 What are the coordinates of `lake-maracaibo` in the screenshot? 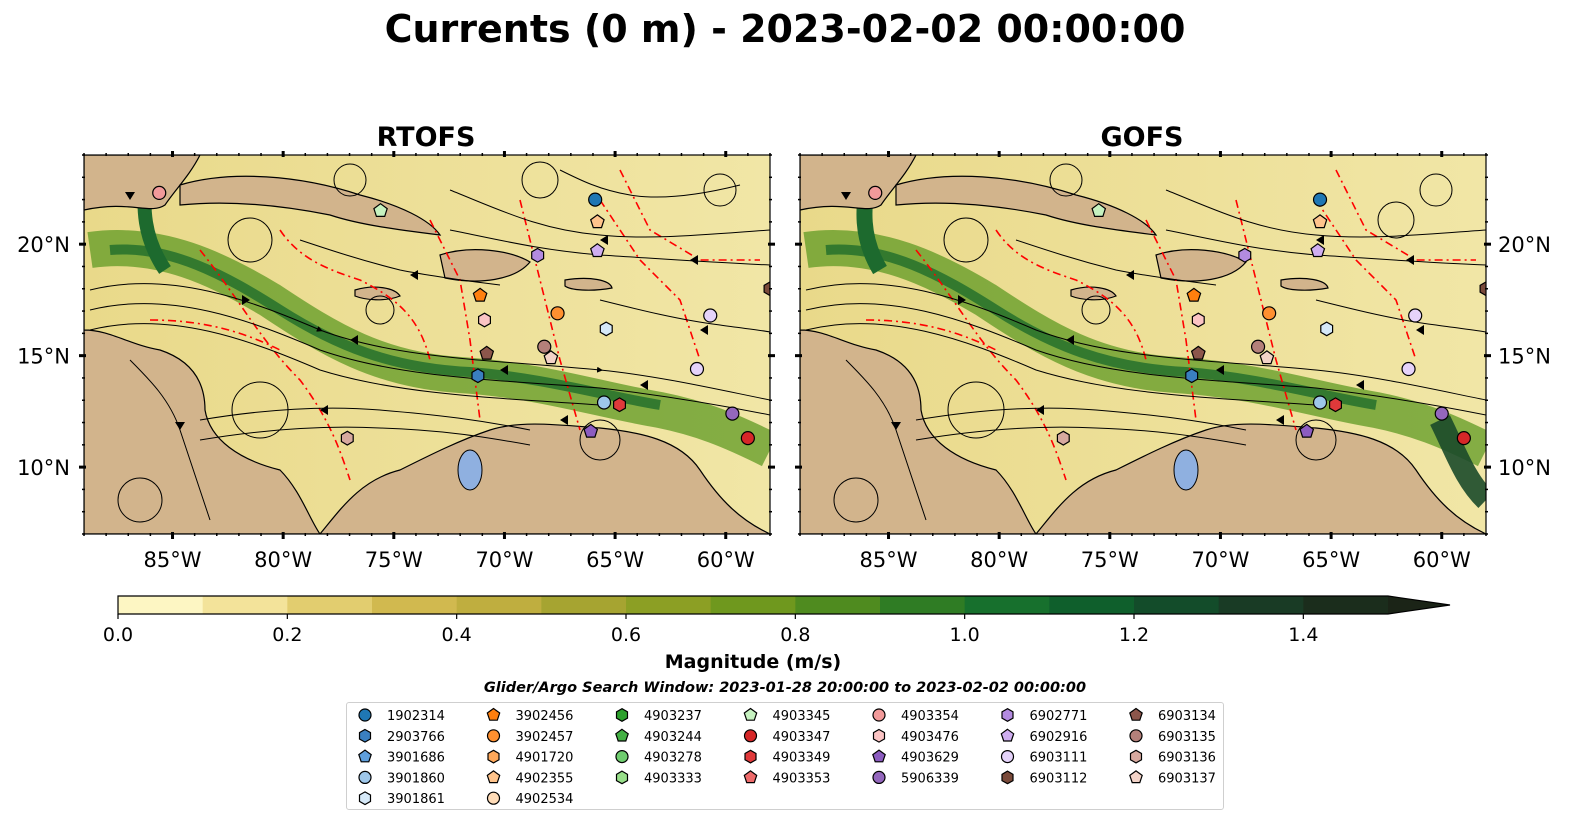 It's located at (470, 470).